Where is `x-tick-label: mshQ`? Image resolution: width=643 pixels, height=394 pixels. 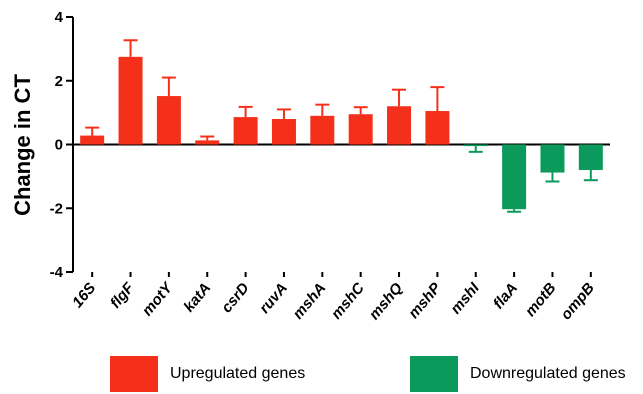 x-tick-label: mshQ is located at coordinates (386, 301).